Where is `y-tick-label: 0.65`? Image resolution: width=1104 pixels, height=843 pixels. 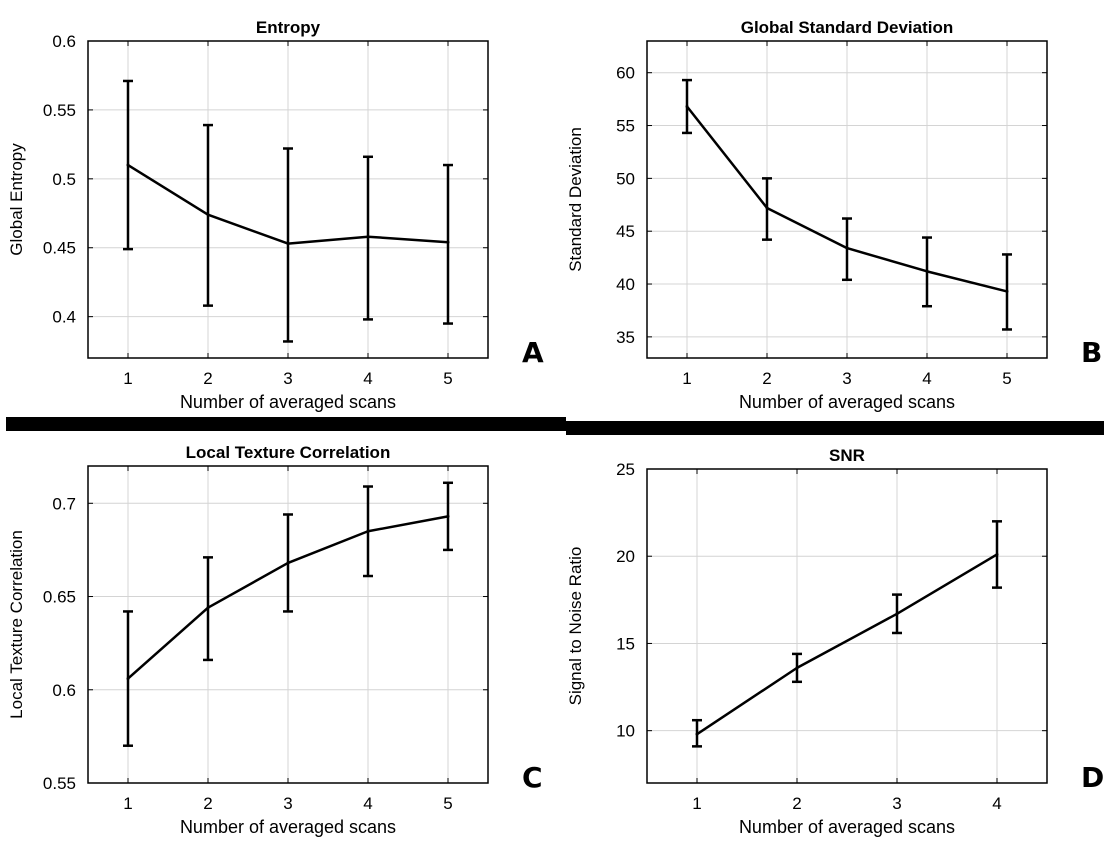
y-tick-label: 0.65 is located at coordinates (59, 597).